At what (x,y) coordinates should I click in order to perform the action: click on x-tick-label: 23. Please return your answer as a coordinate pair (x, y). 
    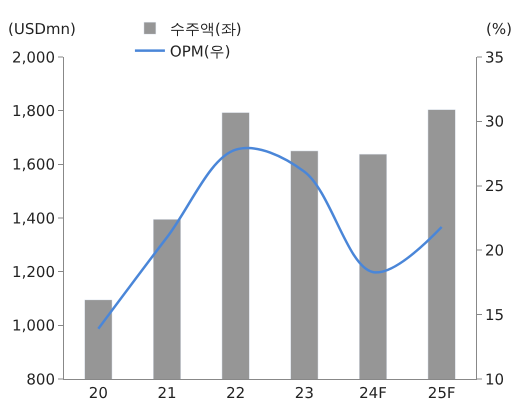
    Looking at the image, I should click on (304, 393).